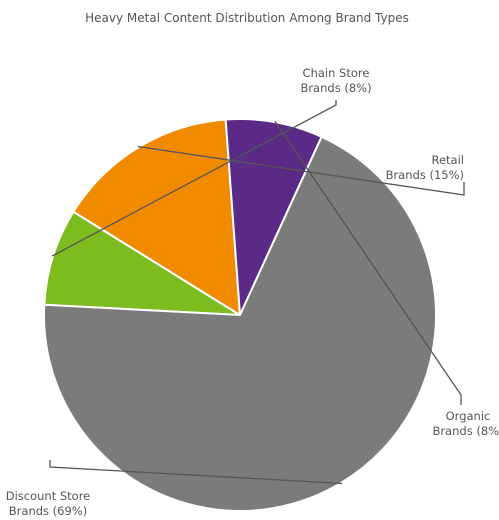 This screenshot has height=520, width=499. Describe the element at coordinates (301, 170) in the screenshot. I see `leader-line-retail-brands` at that location.